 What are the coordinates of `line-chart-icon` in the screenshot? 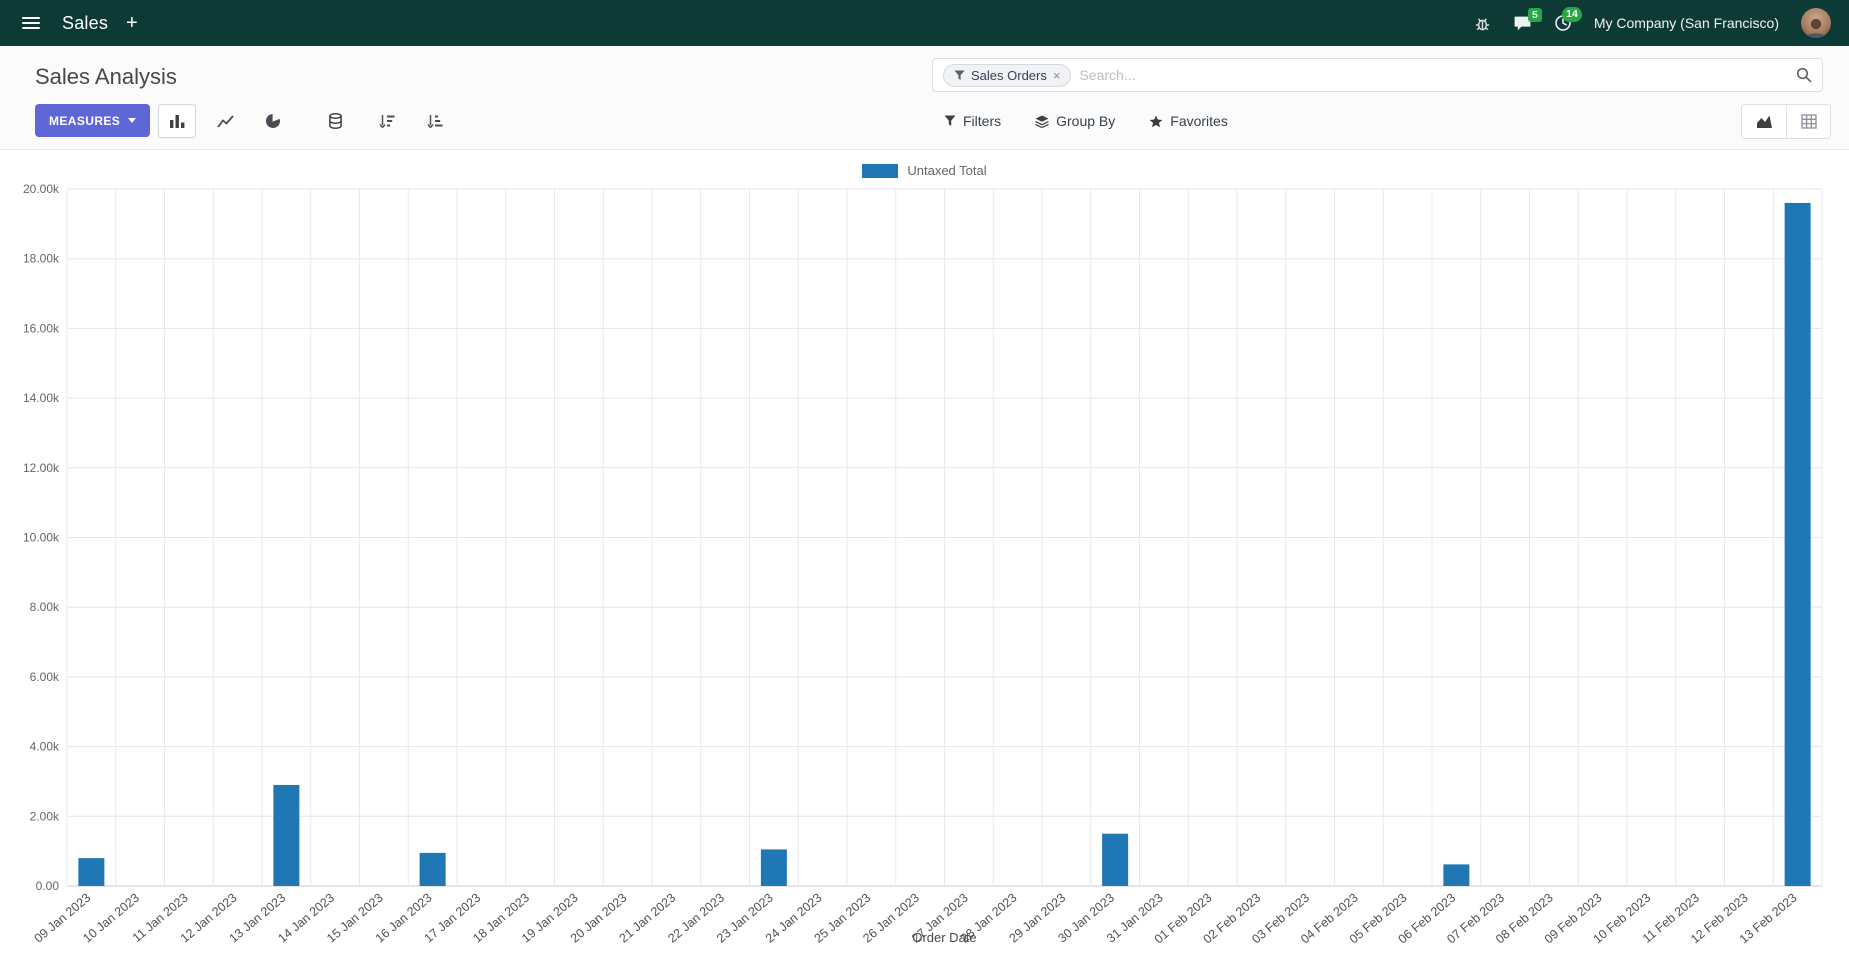 It's located at (225, 121).